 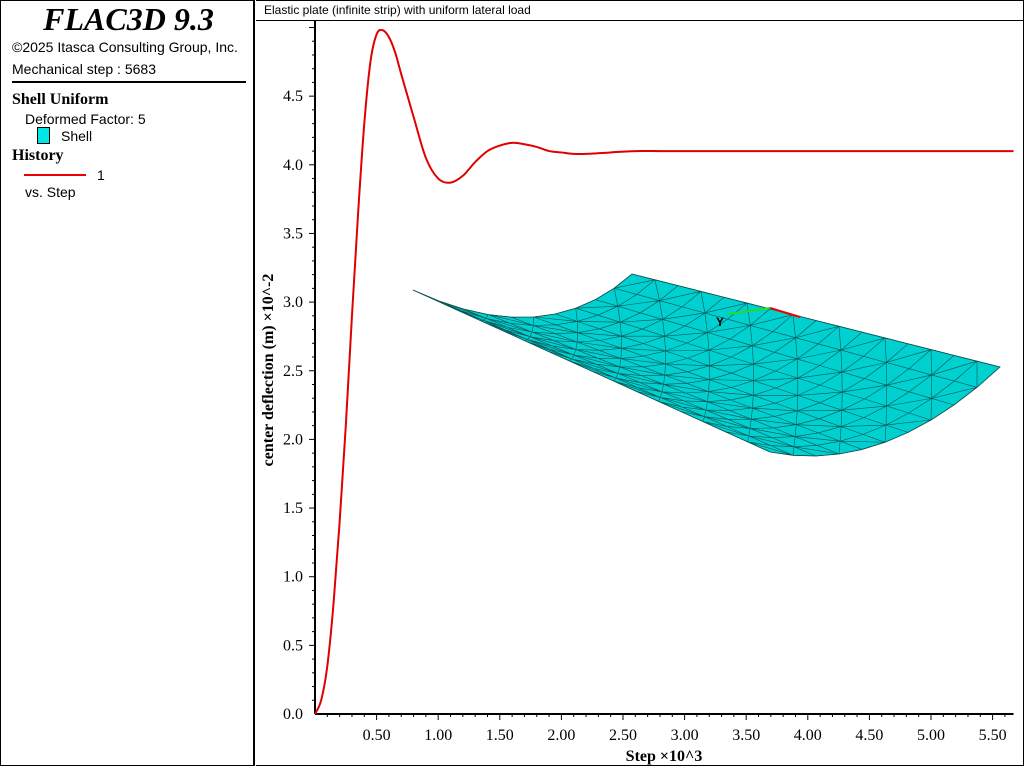 I want to click on y-tick-label: 0.0, so click(x=293, y=714).